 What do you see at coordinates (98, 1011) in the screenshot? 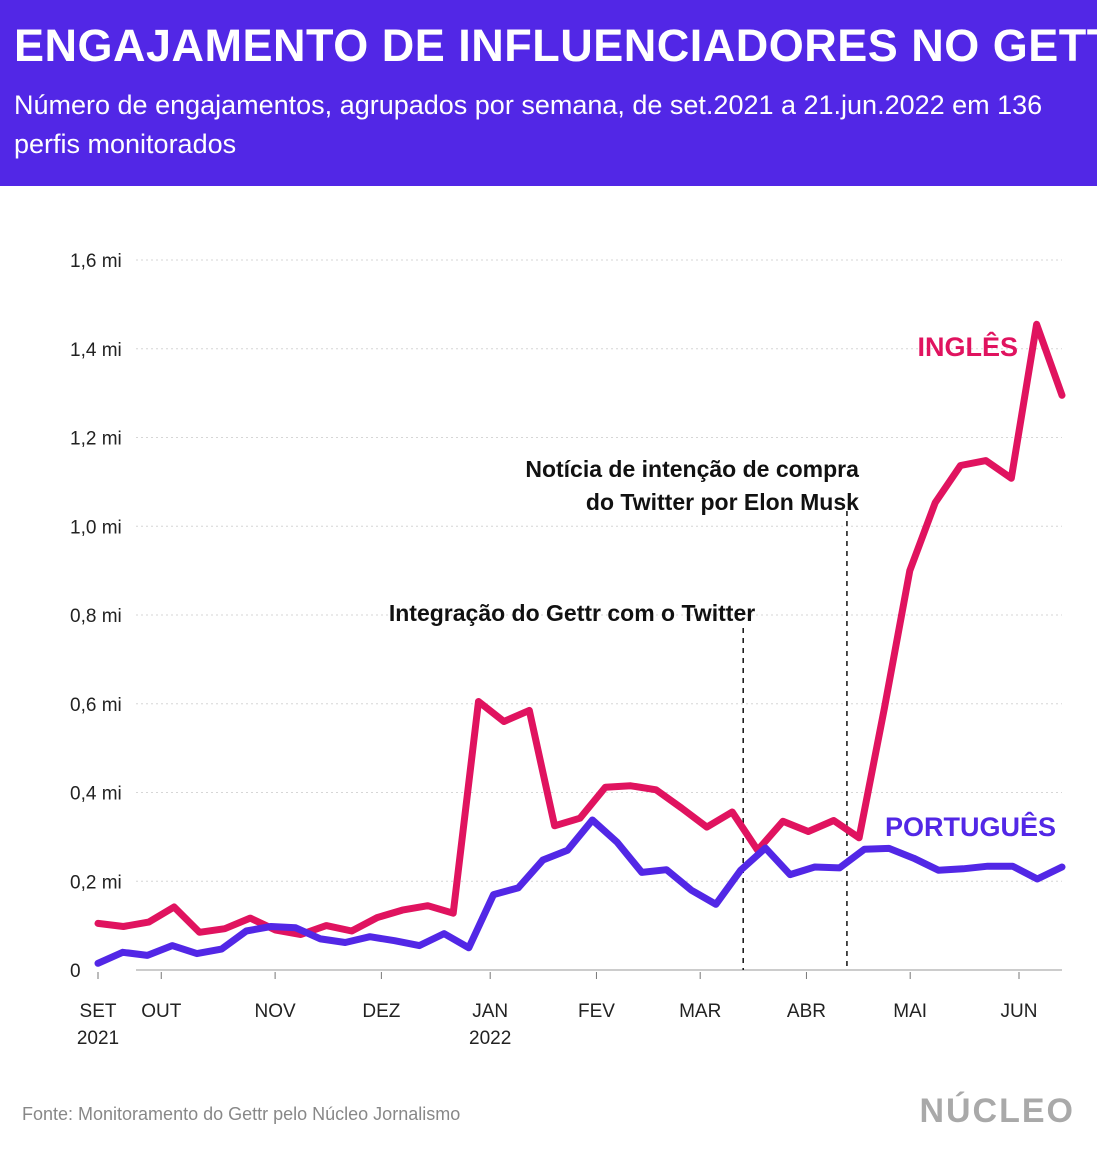
I see `x-tick-label: SET` at bounding box center [98, 1011].